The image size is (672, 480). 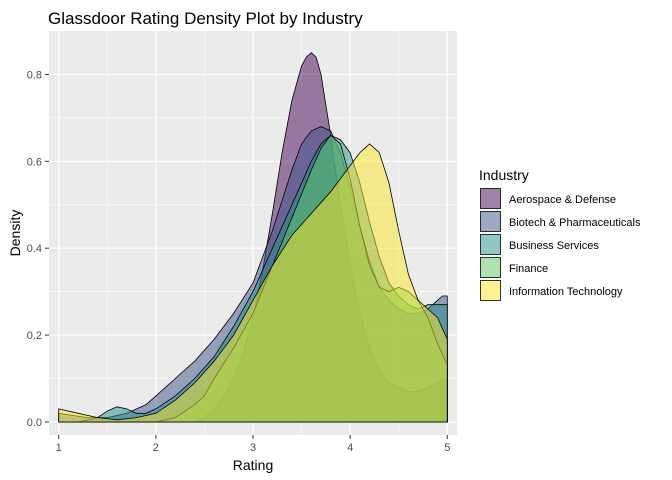 What do you see at coordinates (34, 162) in the screenshot?
I see `y-tick-label: 0.6` at bounding box center [34, 162].